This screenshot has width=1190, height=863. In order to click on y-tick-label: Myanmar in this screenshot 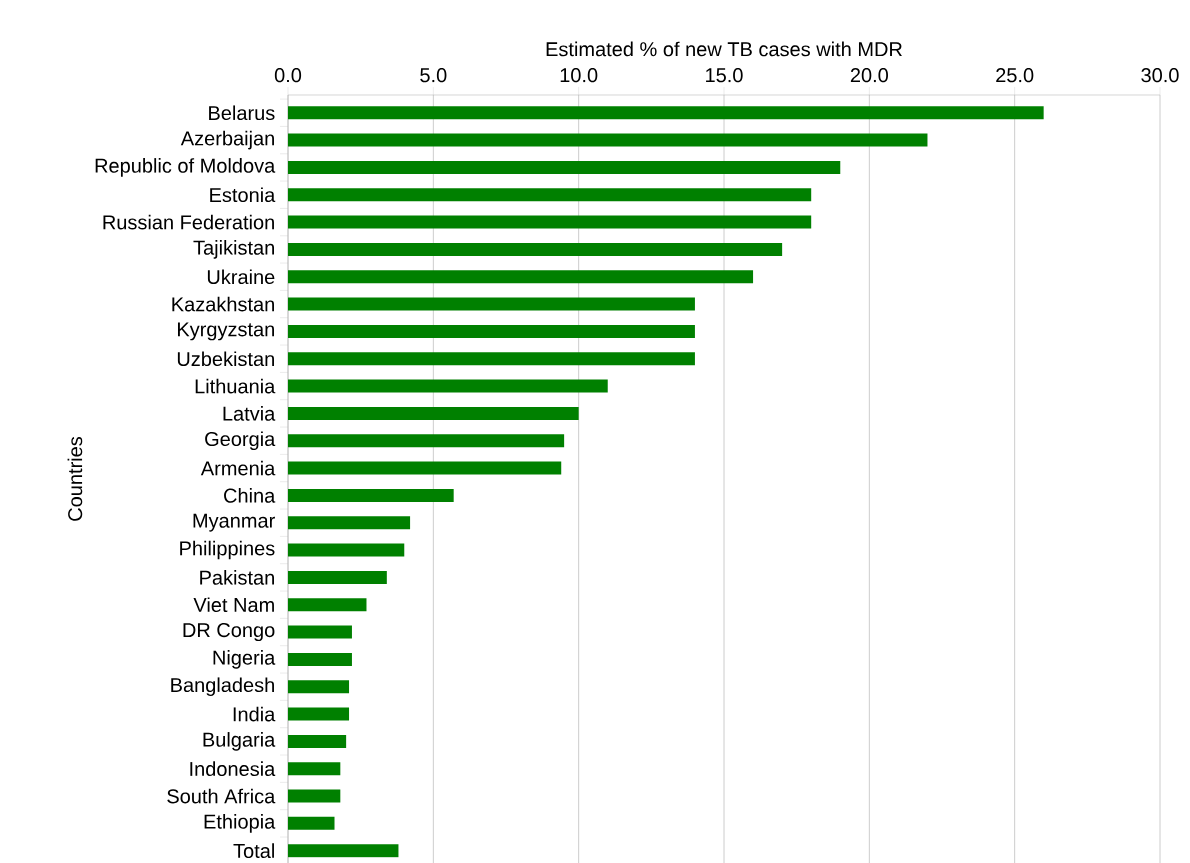, I will do `click(234, 522)`.